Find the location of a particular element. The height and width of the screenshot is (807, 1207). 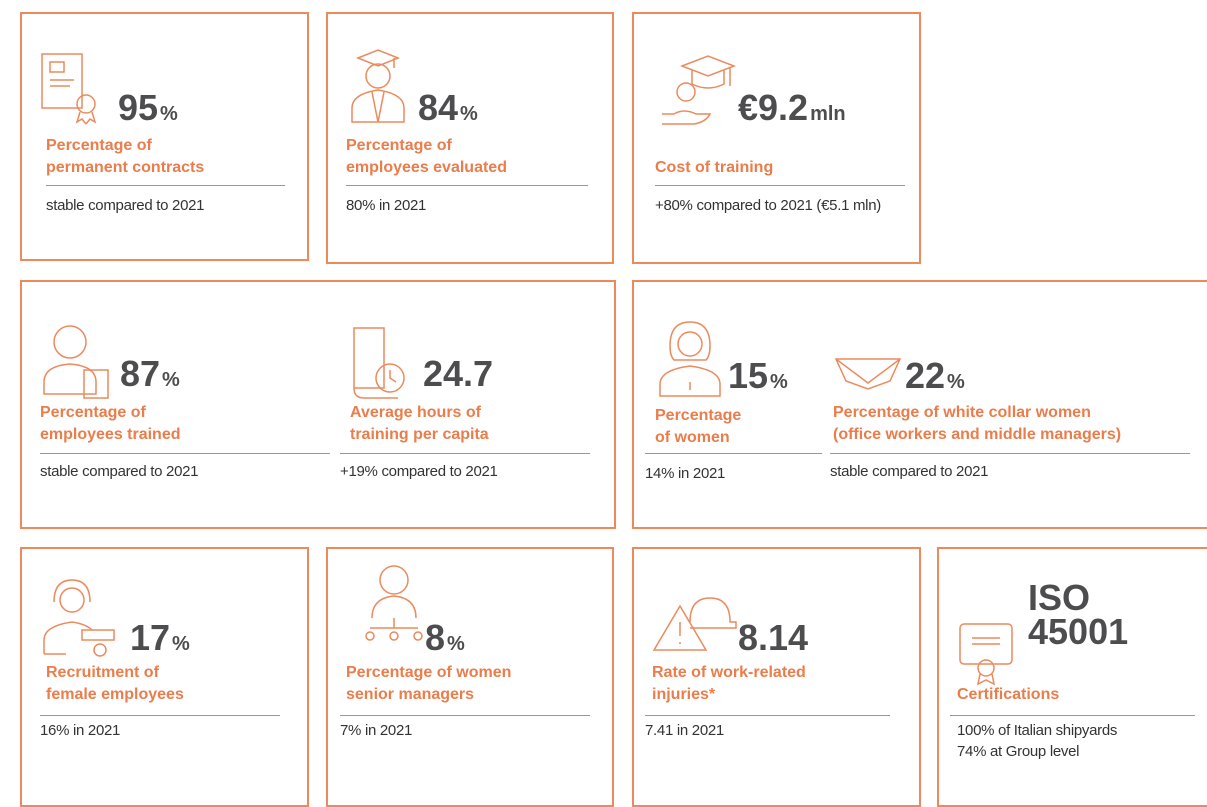

label-line: senior managers is located at coordinates (410, 694).